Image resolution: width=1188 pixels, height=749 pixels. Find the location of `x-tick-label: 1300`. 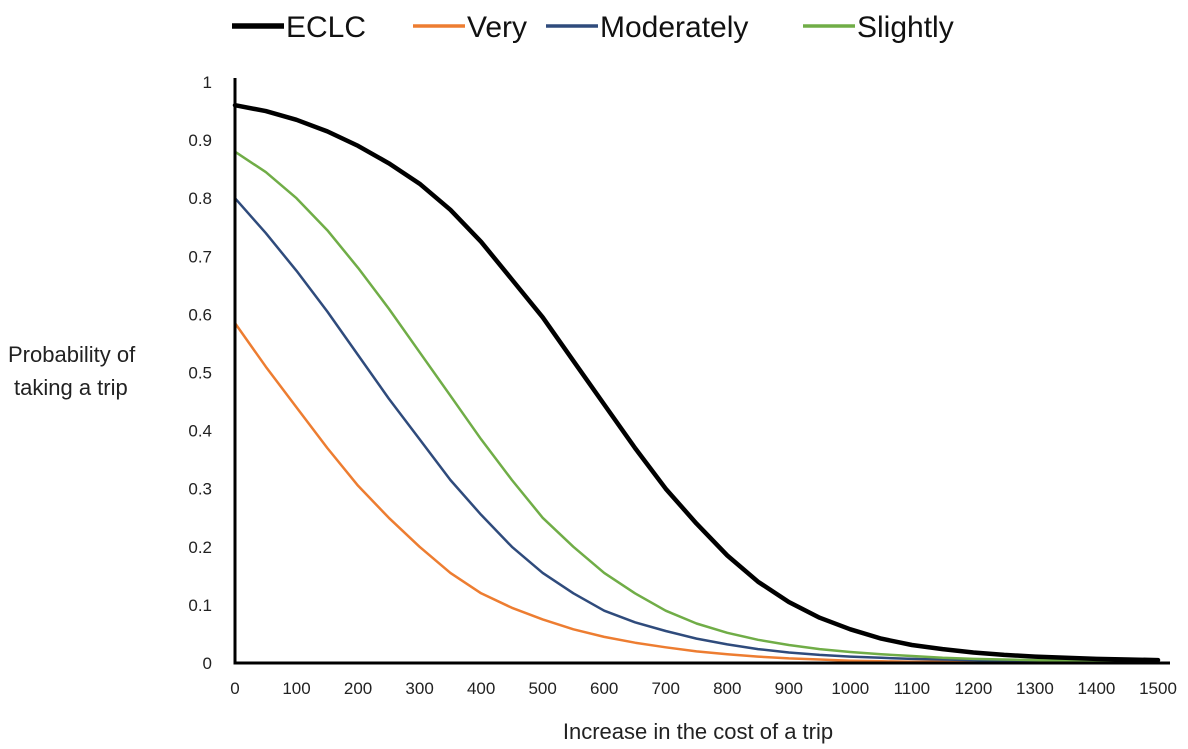

x-tick-label: 1300 is located at coordinates (1035, 688).